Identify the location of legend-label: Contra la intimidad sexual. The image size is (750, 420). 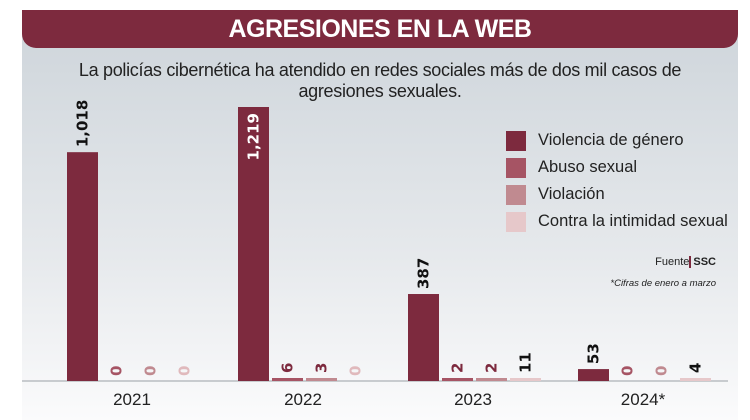
(633, 221).